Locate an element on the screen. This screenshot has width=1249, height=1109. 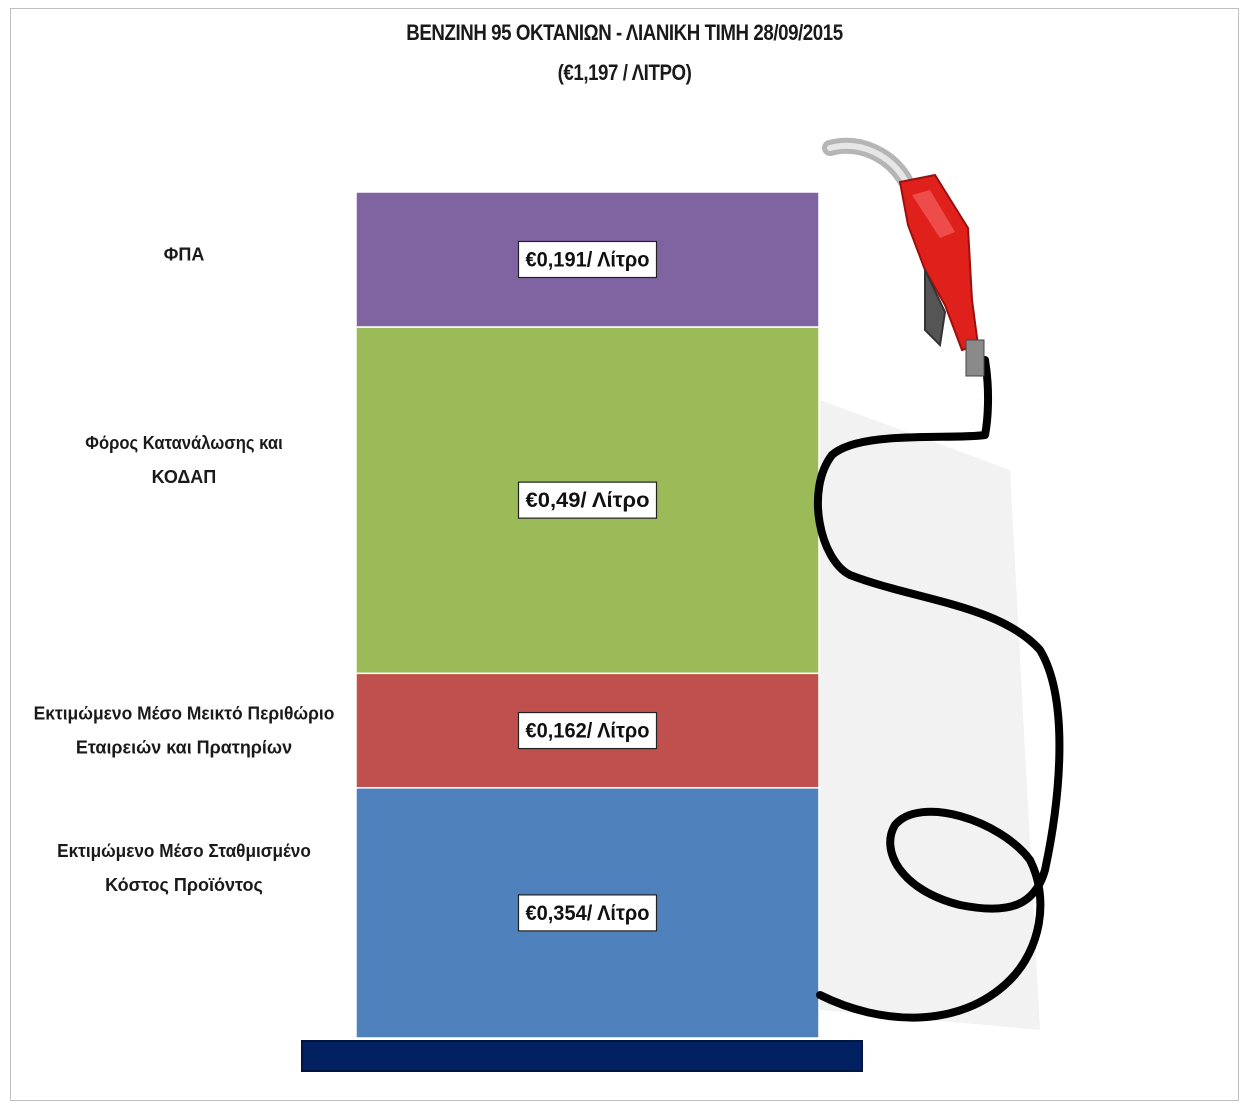
chart-subtitle: (€1,197 / ΛΙΤΡΟ) is located at coordinates (624, 72).